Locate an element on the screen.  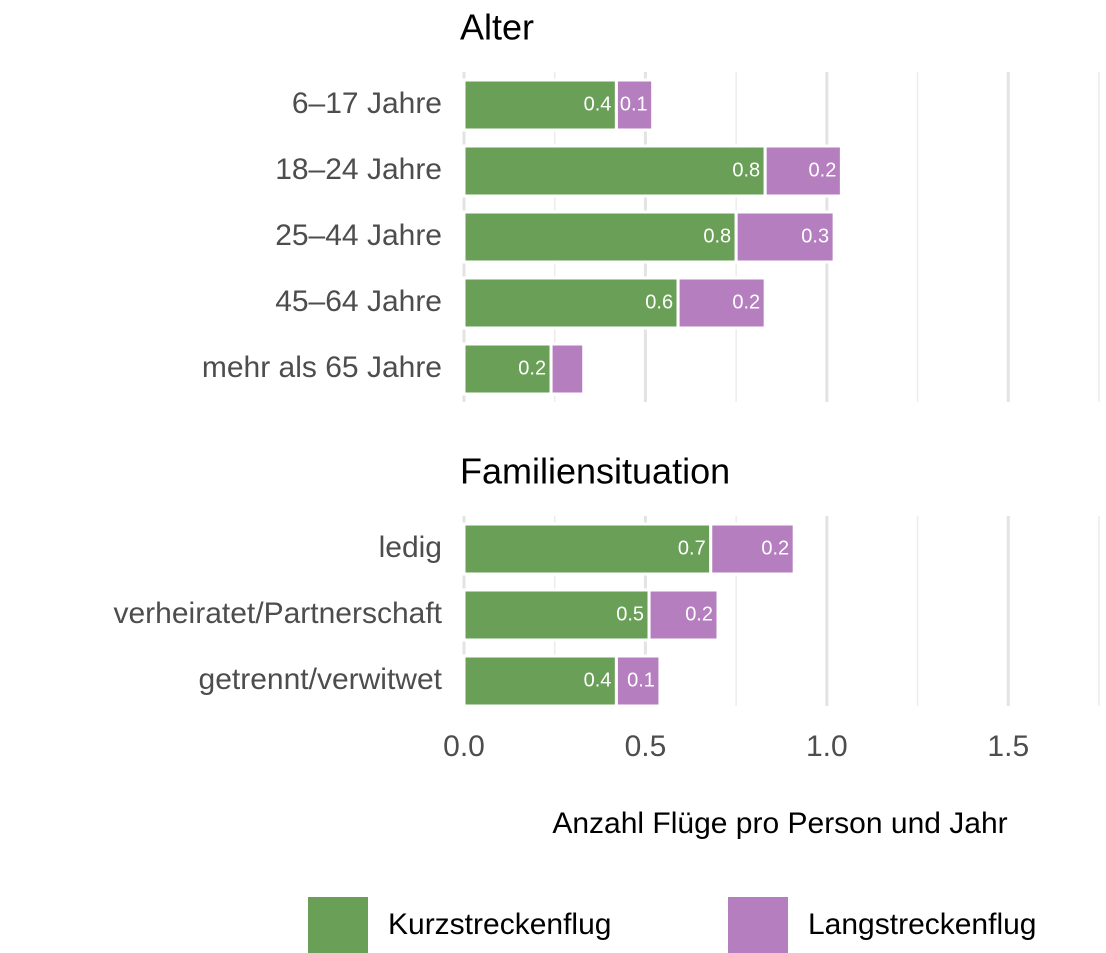
data-label: 0.5 is located at coordinates (630, 614).